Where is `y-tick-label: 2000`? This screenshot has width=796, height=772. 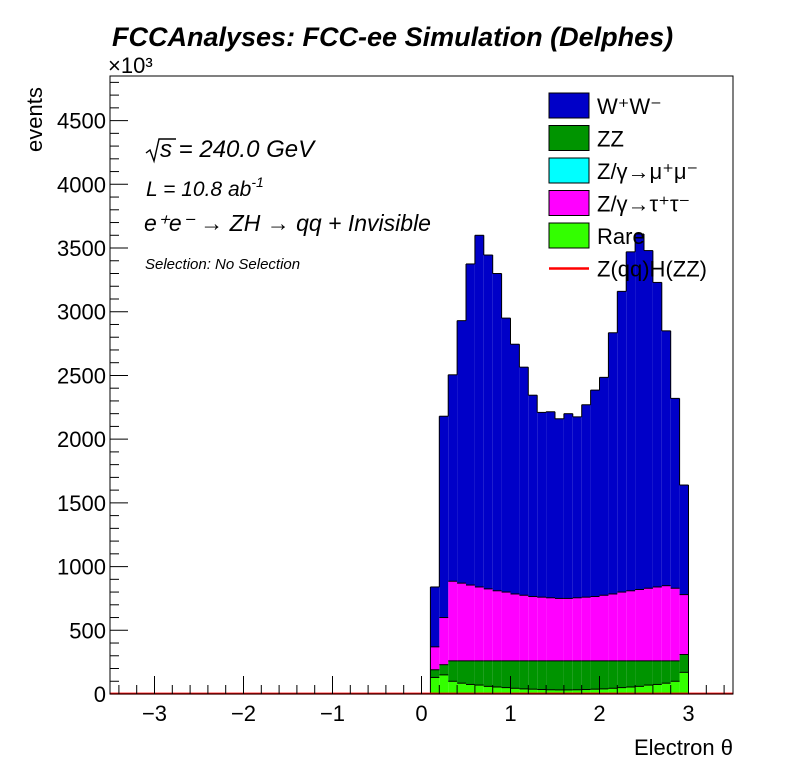 y-tick-label: 2000 is located at coordinates (81, 439).